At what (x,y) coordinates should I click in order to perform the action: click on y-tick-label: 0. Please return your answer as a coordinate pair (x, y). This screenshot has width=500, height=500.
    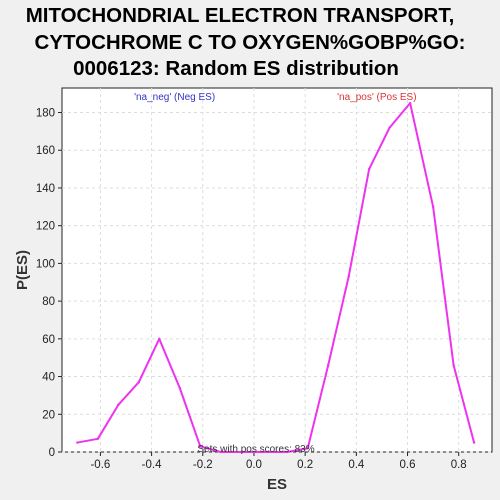
    Looking at the image, I should click on (52, 453).